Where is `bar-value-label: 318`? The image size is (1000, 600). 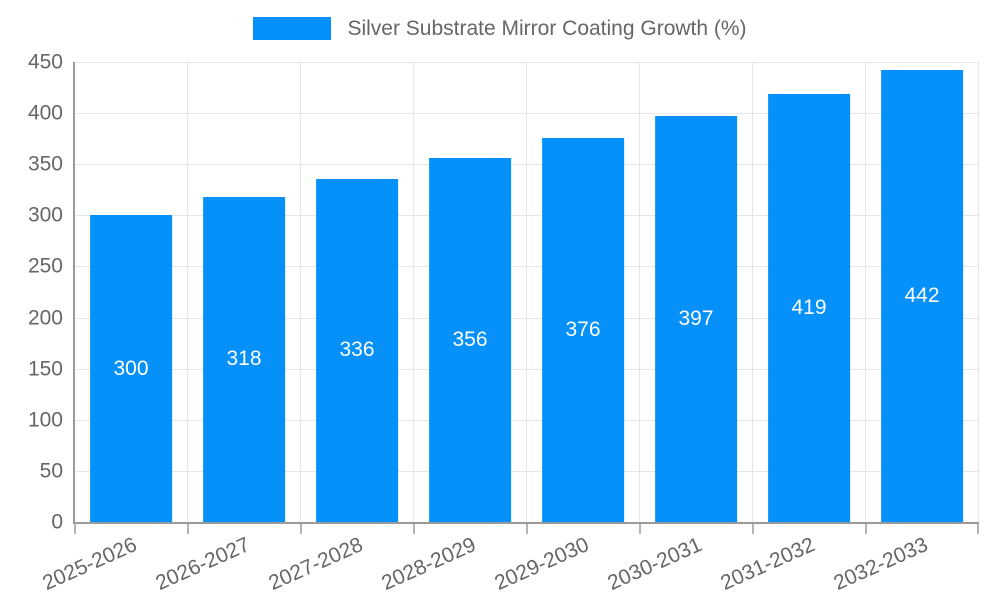 bar-value-label: 318 is located at coordinates (244, 359).